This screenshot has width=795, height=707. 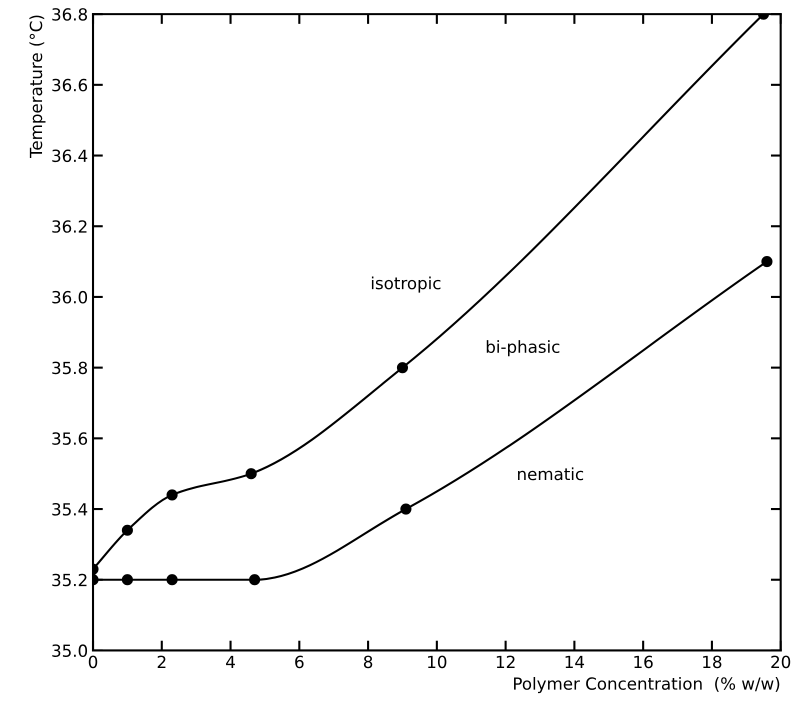 I want to click on y-tick-label: 35.8, so click(x=70, y=368).